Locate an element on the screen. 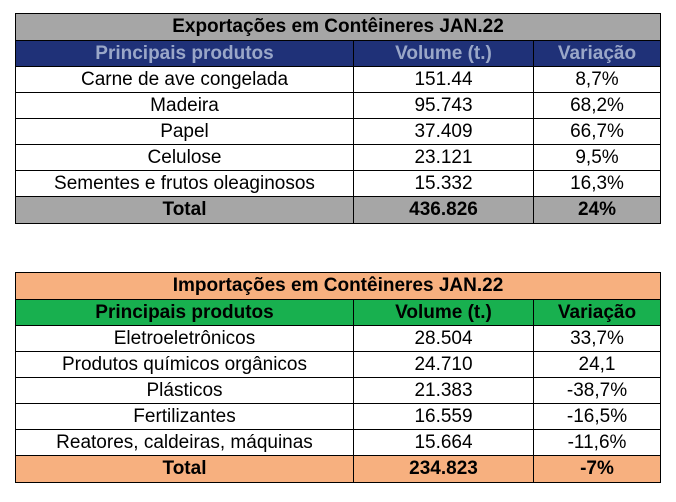 The image size is (676, 502). table-row: Papel 37.409 66,7% is located at coordinates (338, 131).